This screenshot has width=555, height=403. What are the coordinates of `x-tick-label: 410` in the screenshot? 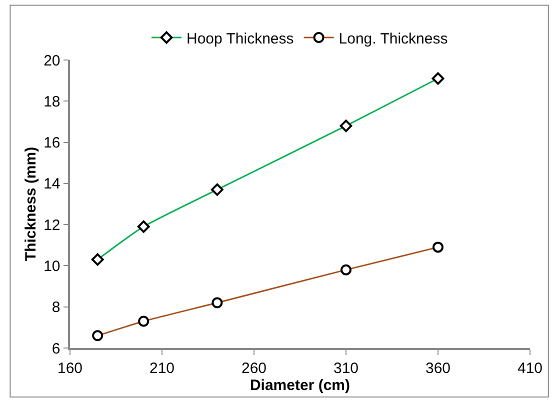 It's located at (530, 368).